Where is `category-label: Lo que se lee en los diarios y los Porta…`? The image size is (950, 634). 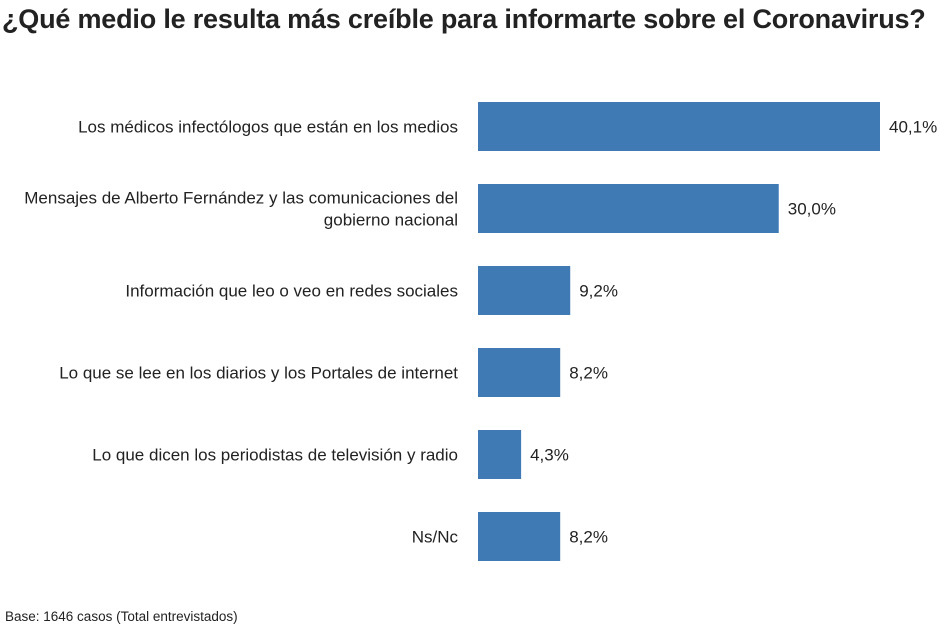
category-label: Lo que se lee en los diarios y los Porta… is located at coordinates (258, 373).